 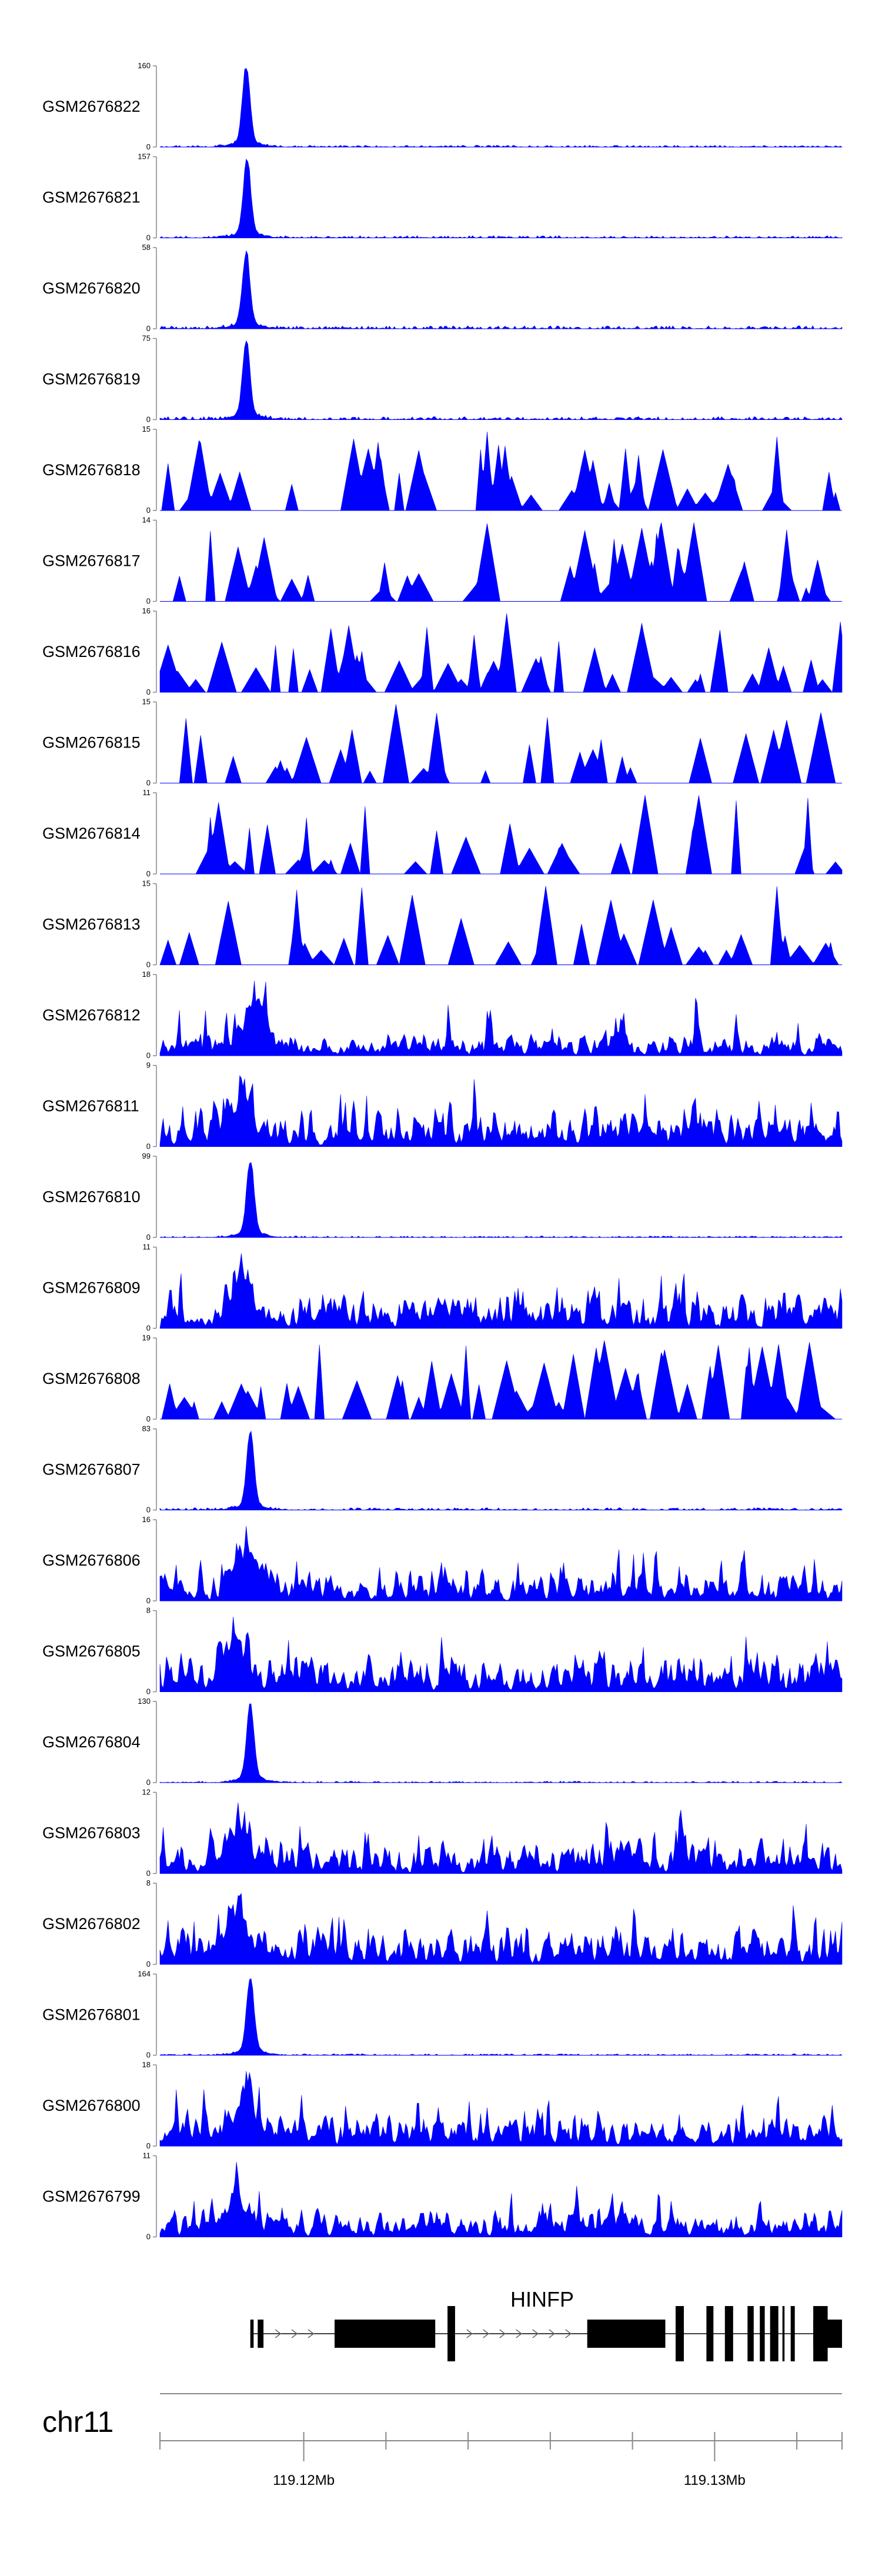 What do you see at coordinates (442, 2105) in the screenshot?
I see `signal-track: GSM2676800 18 0` at bounding box center [442, 2105].